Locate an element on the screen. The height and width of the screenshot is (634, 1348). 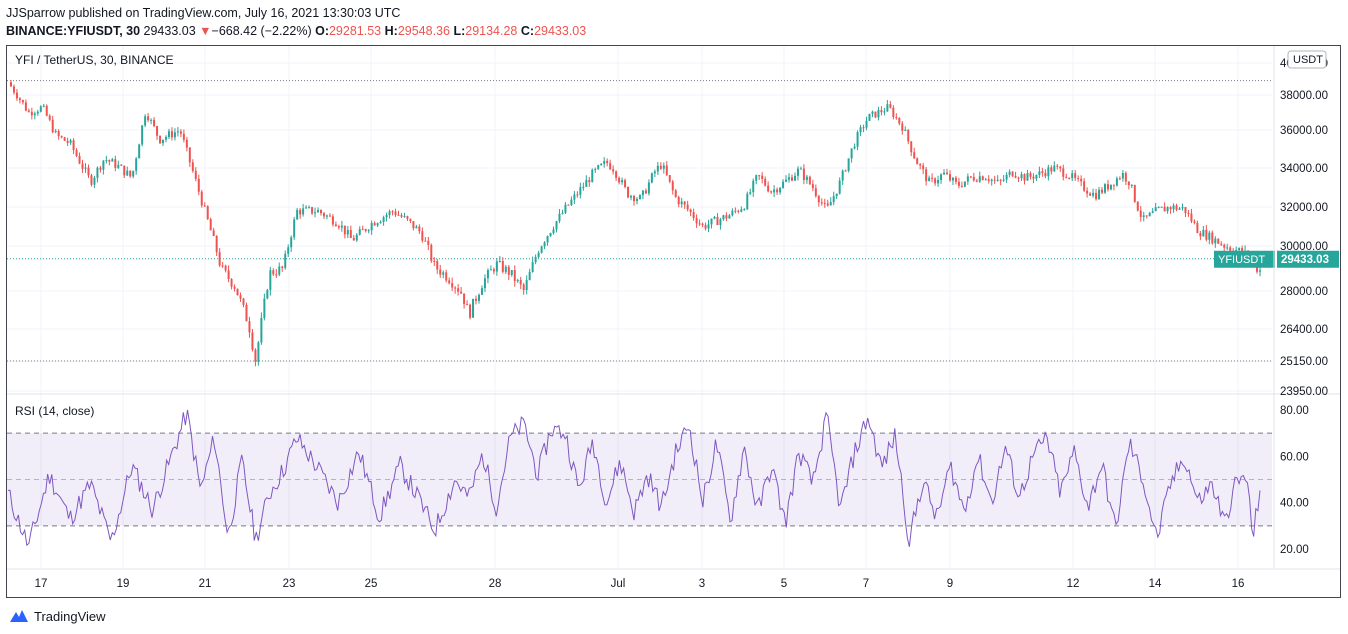
time-tick-label: 7 is located at coordinates (866, 584).